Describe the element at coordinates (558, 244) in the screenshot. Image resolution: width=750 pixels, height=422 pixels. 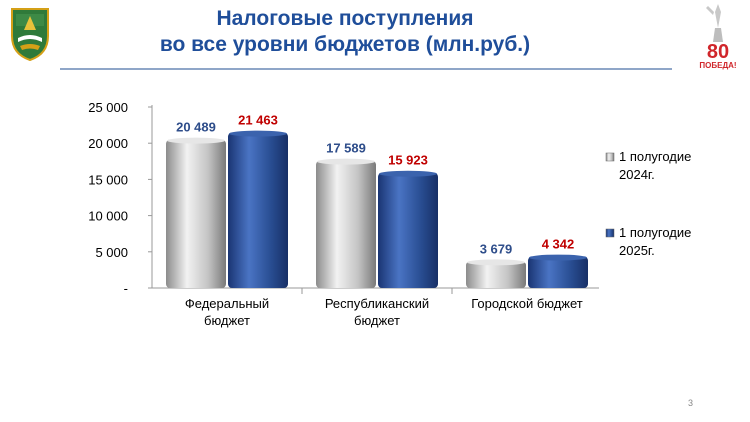
I see `data-label: 4 342` at that location.